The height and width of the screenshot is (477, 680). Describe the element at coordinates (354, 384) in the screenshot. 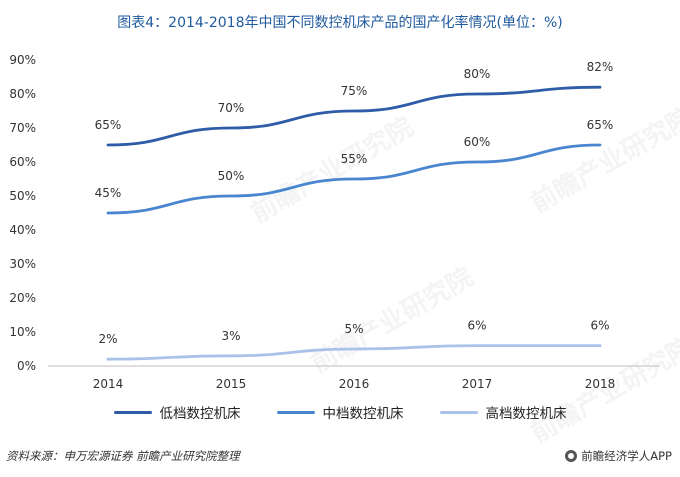

I see `x-tick-label: 2016` at that location.